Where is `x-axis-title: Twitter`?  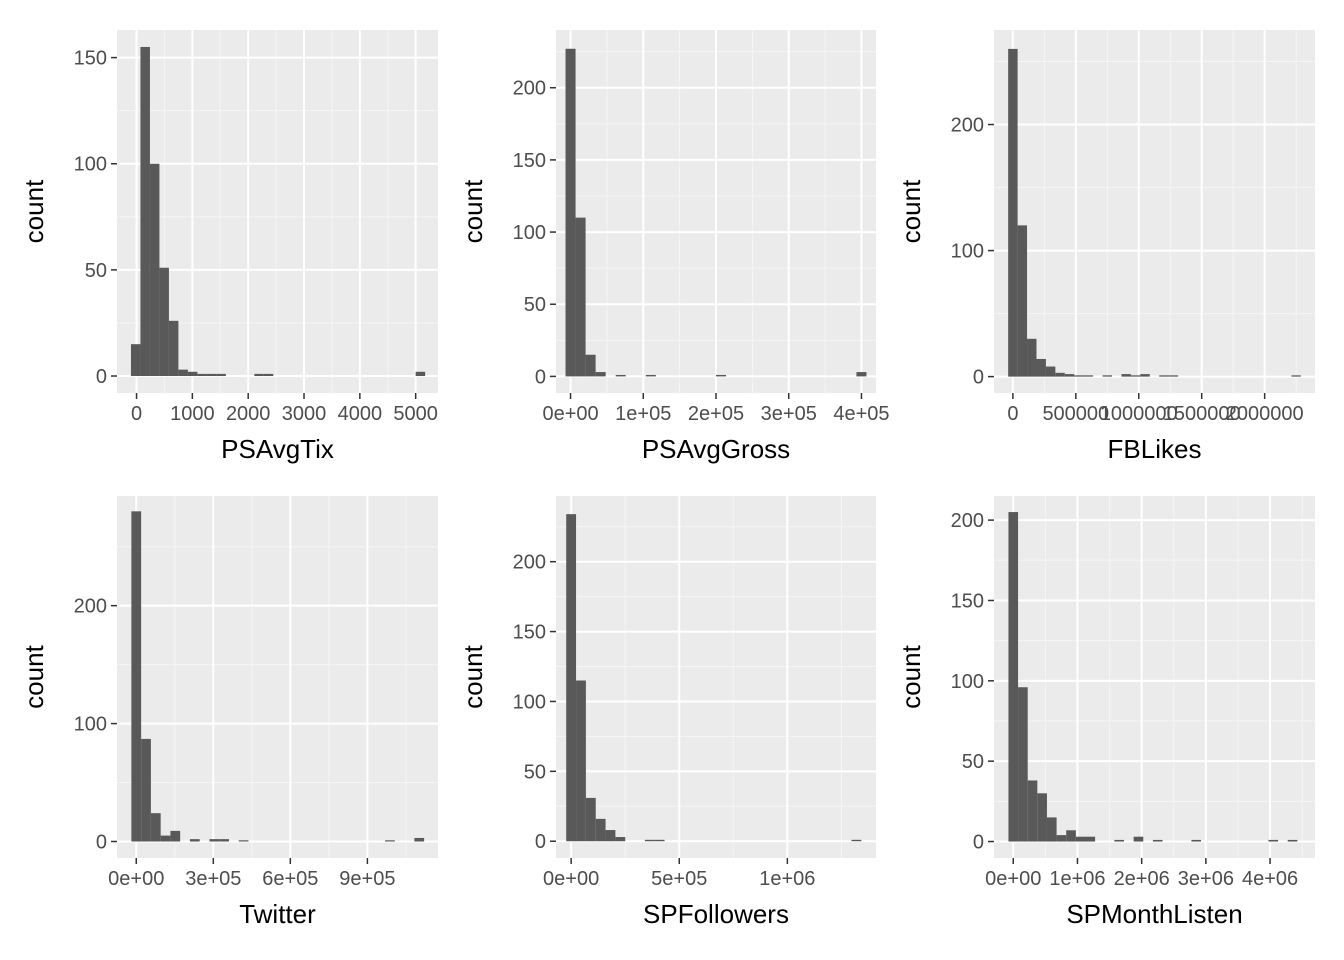
x-axis-title: Twitter is located at coordinates (277, 914).